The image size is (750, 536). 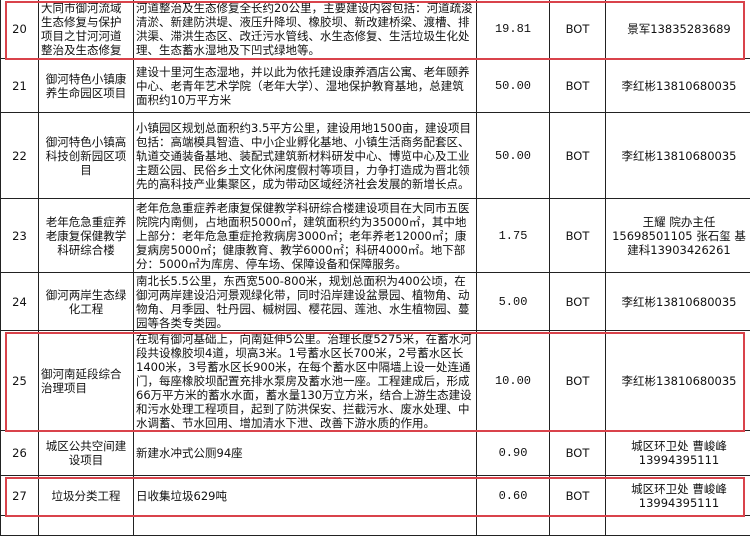 What do you see at coordinates (513, 236) in the screenshot?
I see `investment-amount: 1.75` at bounding box center [513, 236].